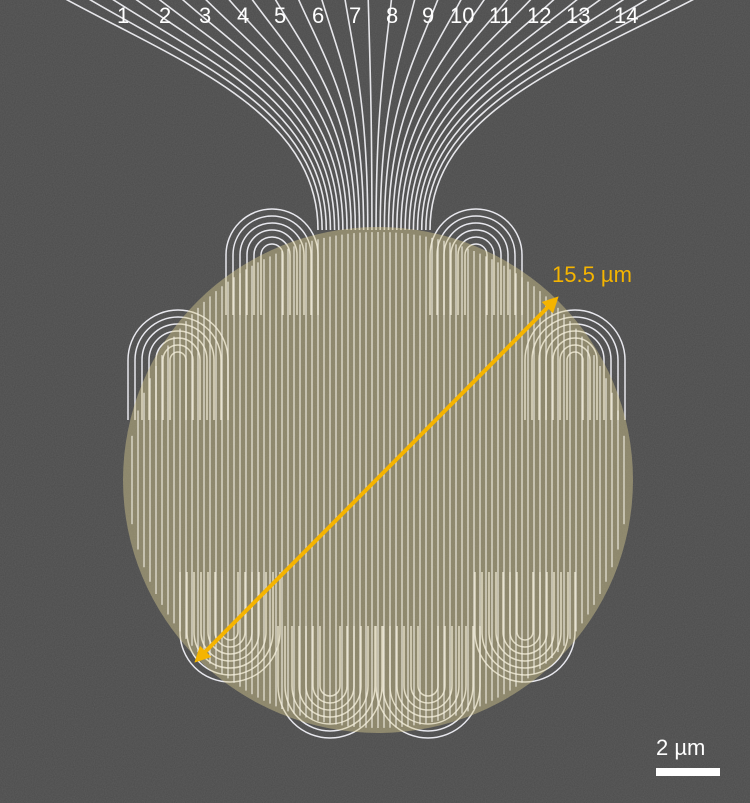  What do you see at coordinates (205, 15) in the screenshot?
I see `channel-label: 3` at bounding box center [205, 15].